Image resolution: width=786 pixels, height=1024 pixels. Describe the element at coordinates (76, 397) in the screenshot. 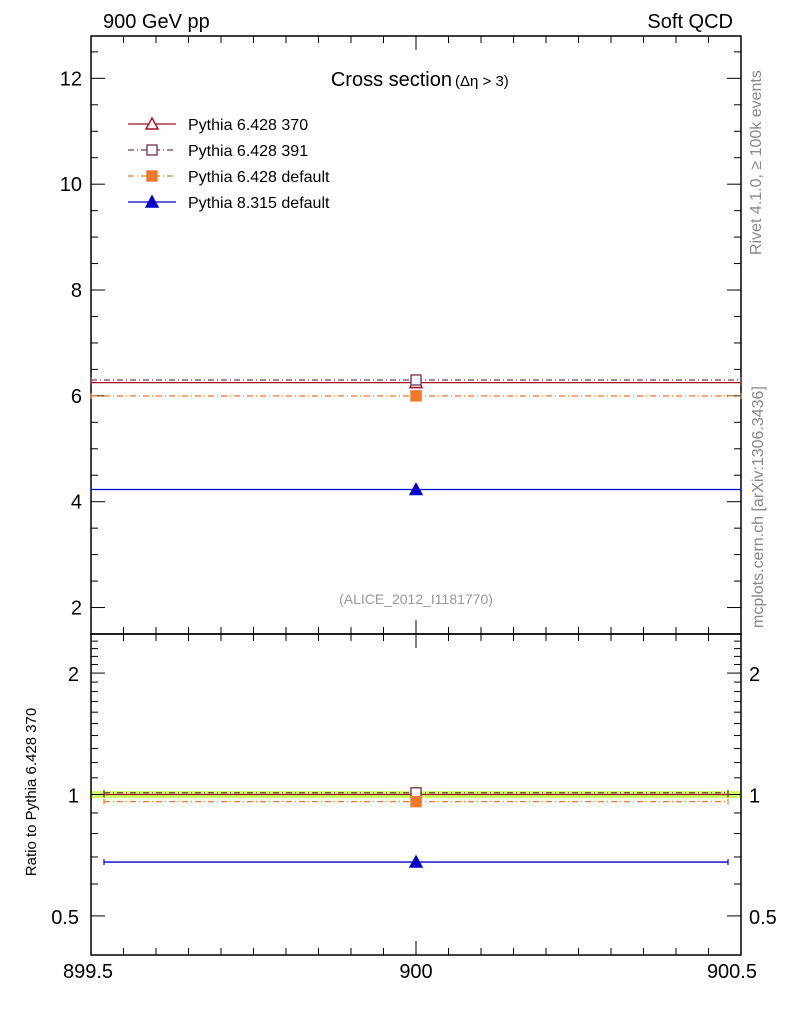

I see `main-y-tick-label: 6` at that location.